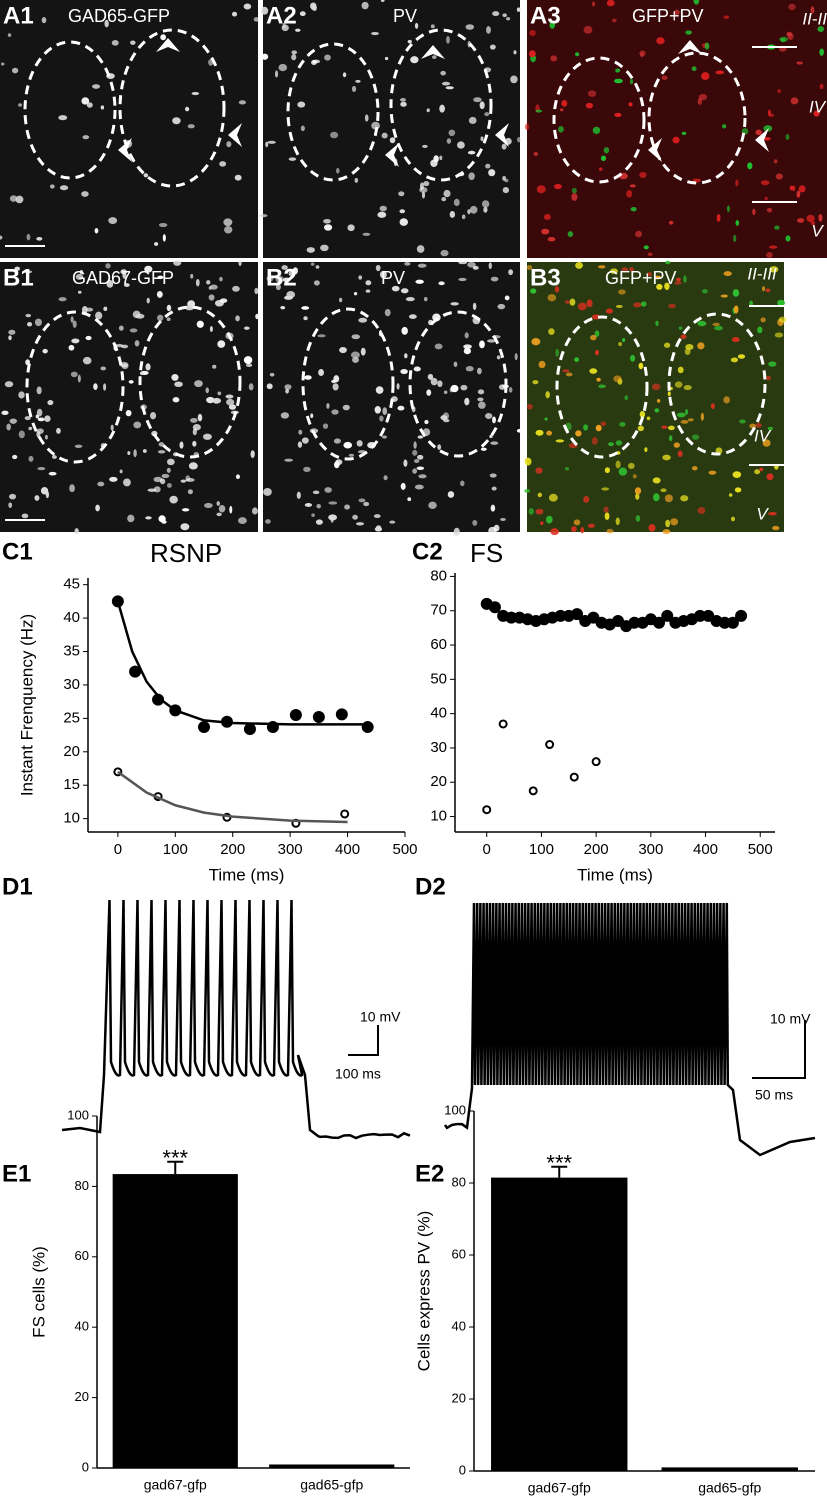  I want to click on panel-label: E2, so click(429, 1173).